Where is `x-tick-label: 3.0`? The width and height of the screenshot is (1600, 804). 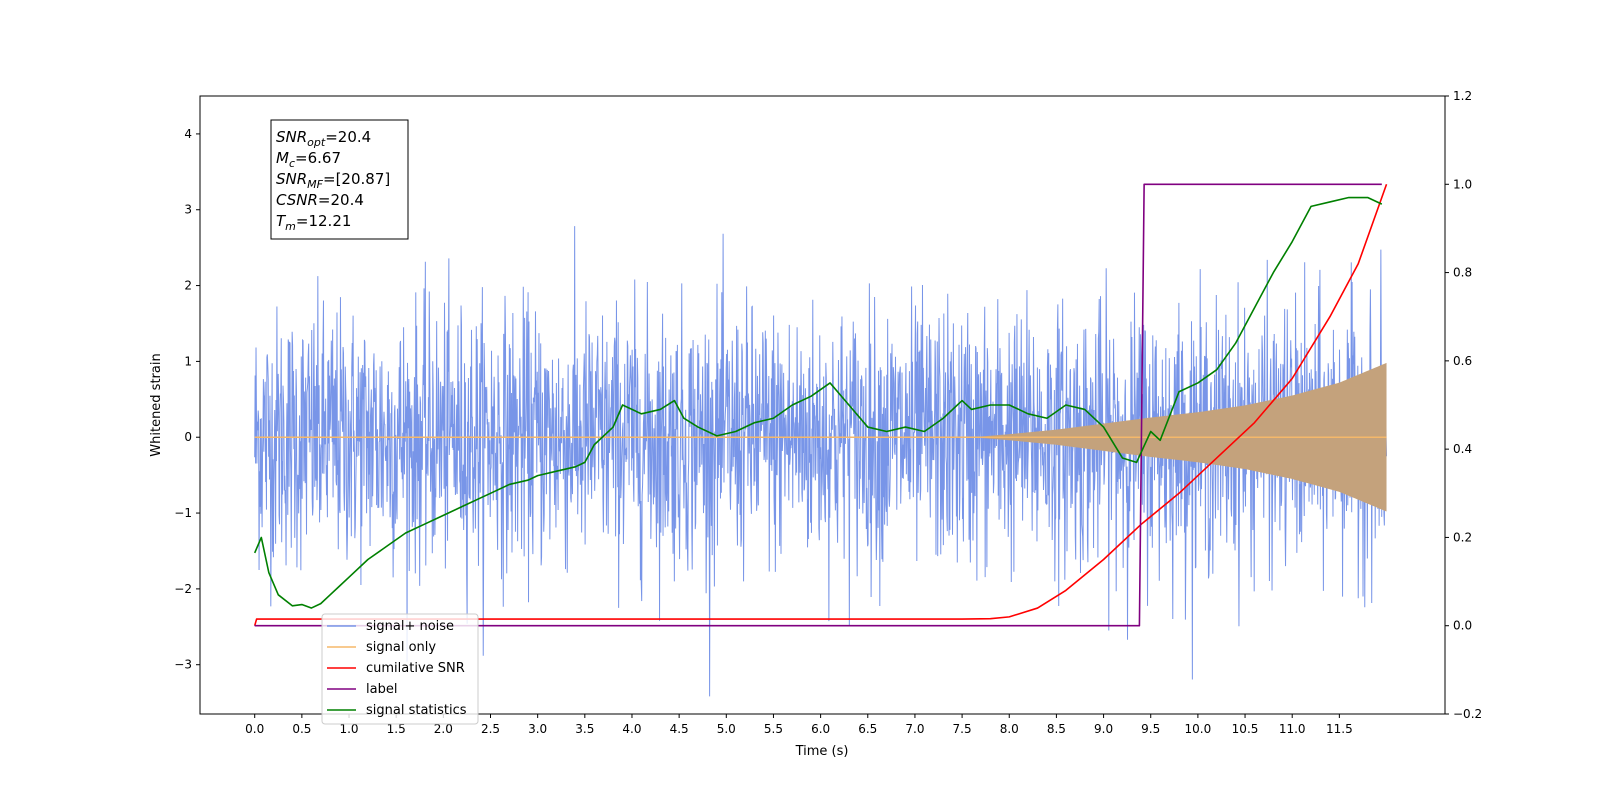 x-tick-label: 3.0 is located at coordinates (537, 729).